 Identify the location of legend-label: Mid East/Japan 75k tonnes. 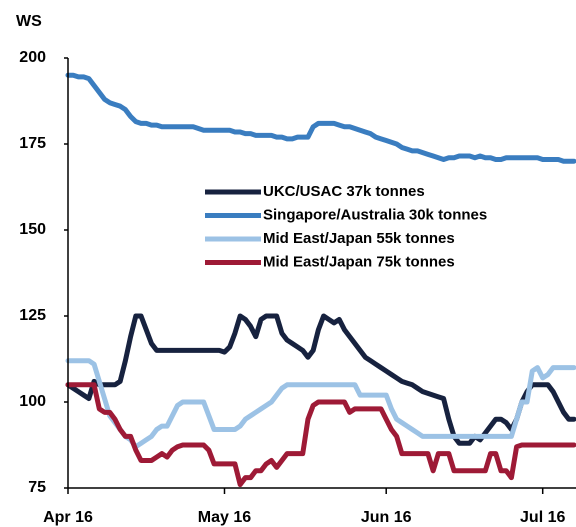
(359, 261).